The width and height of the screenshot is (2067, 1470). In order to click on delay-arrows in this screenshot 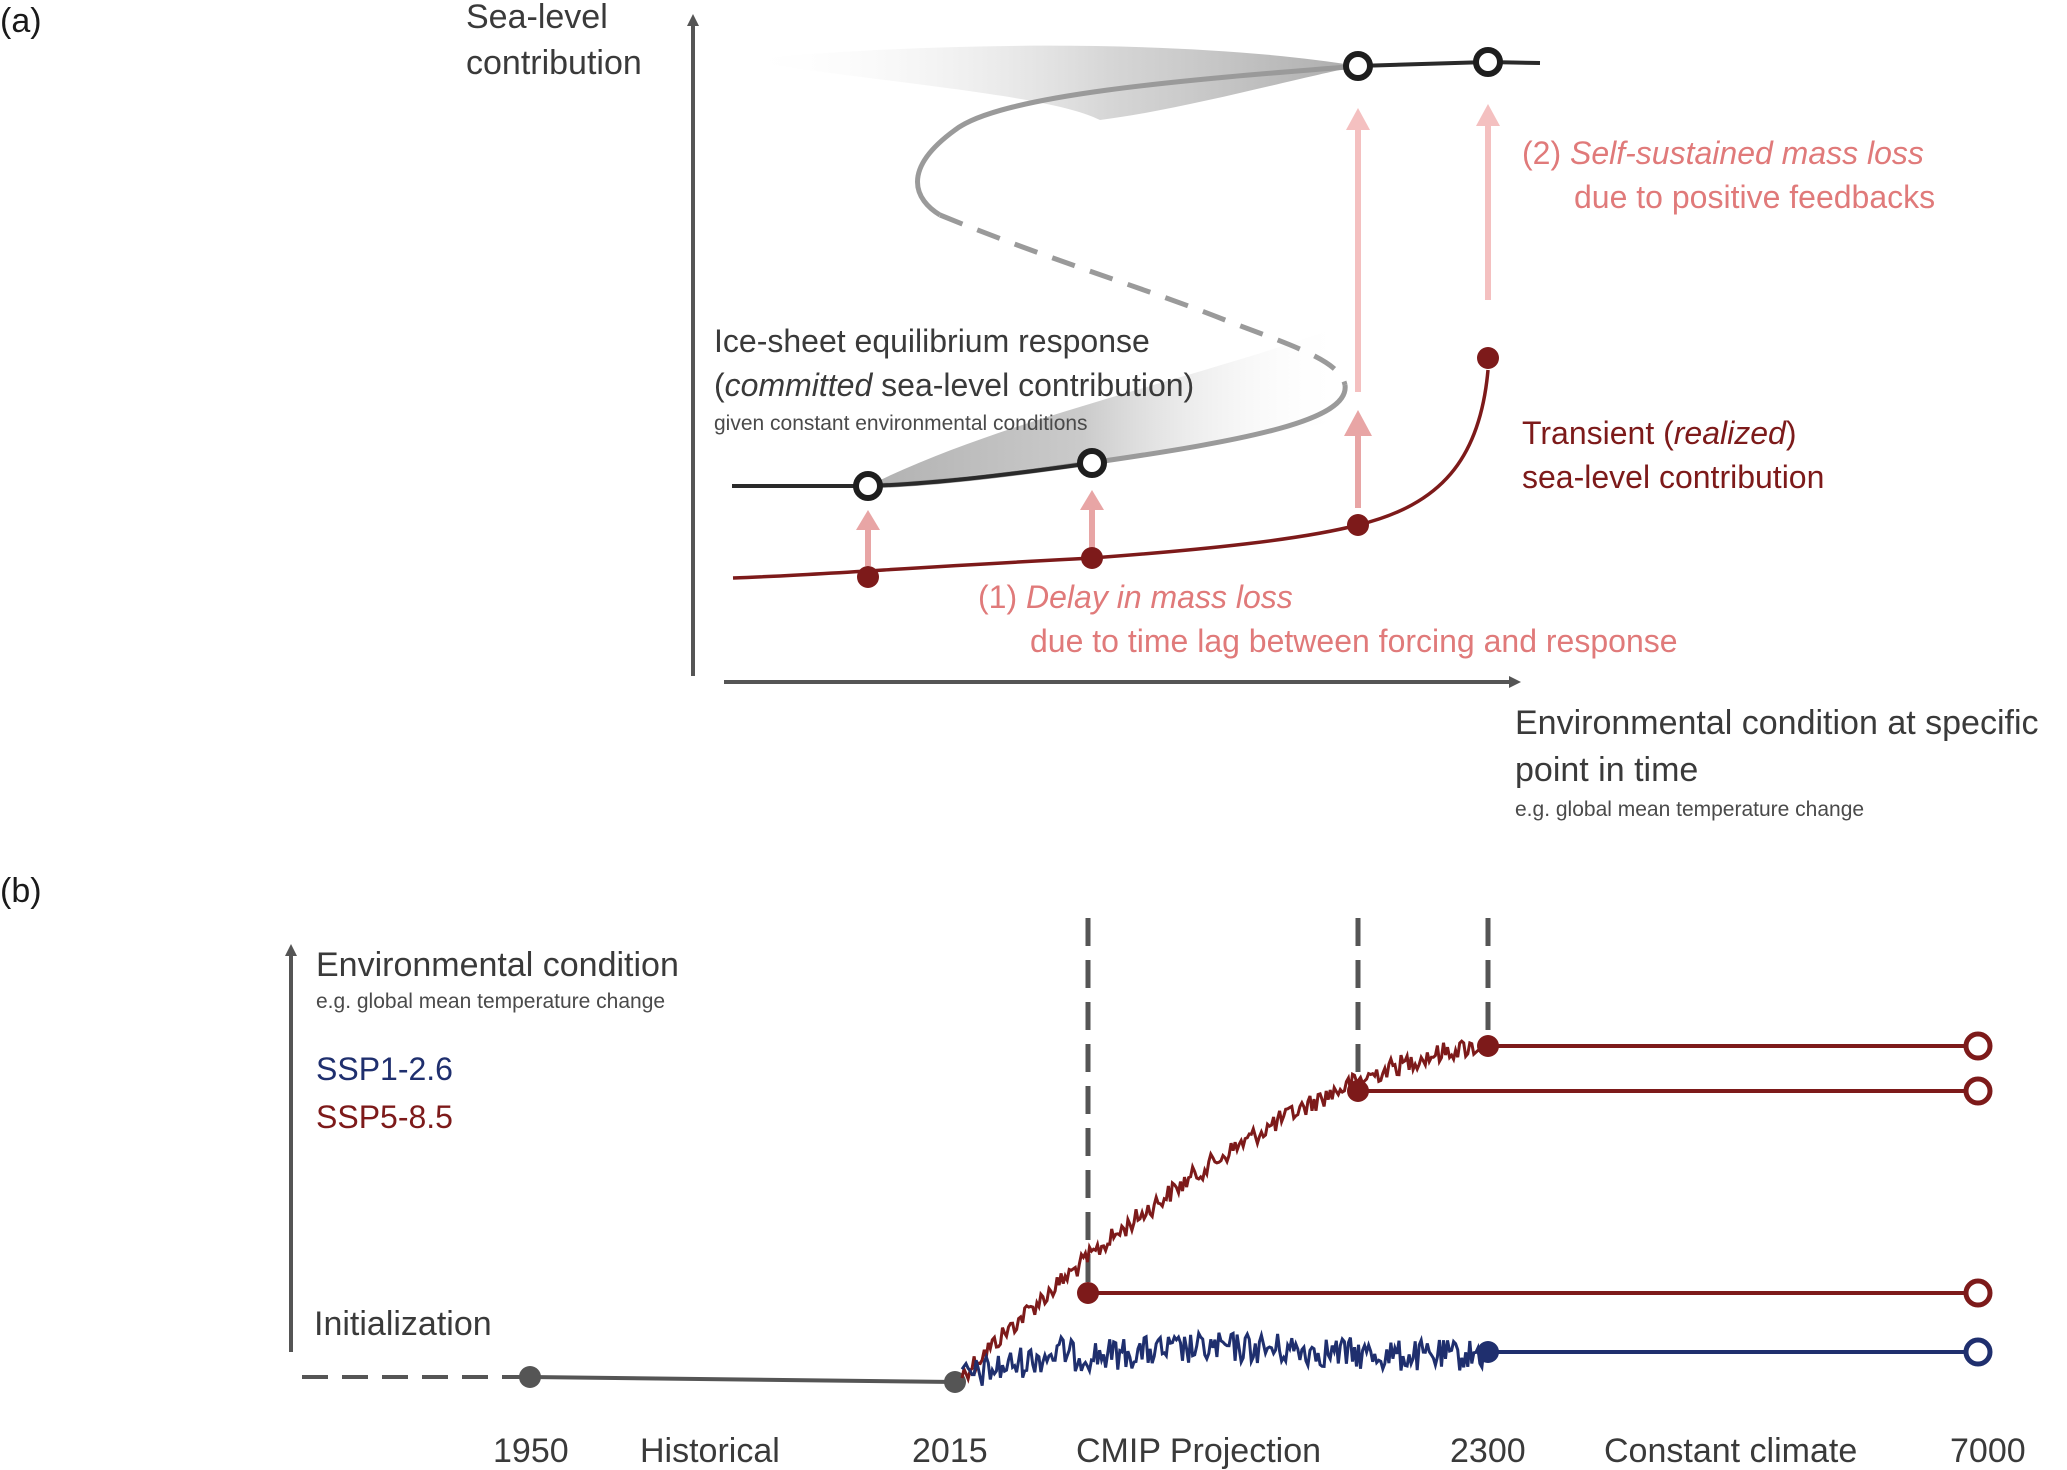, I will do `click(1114, 488)`.